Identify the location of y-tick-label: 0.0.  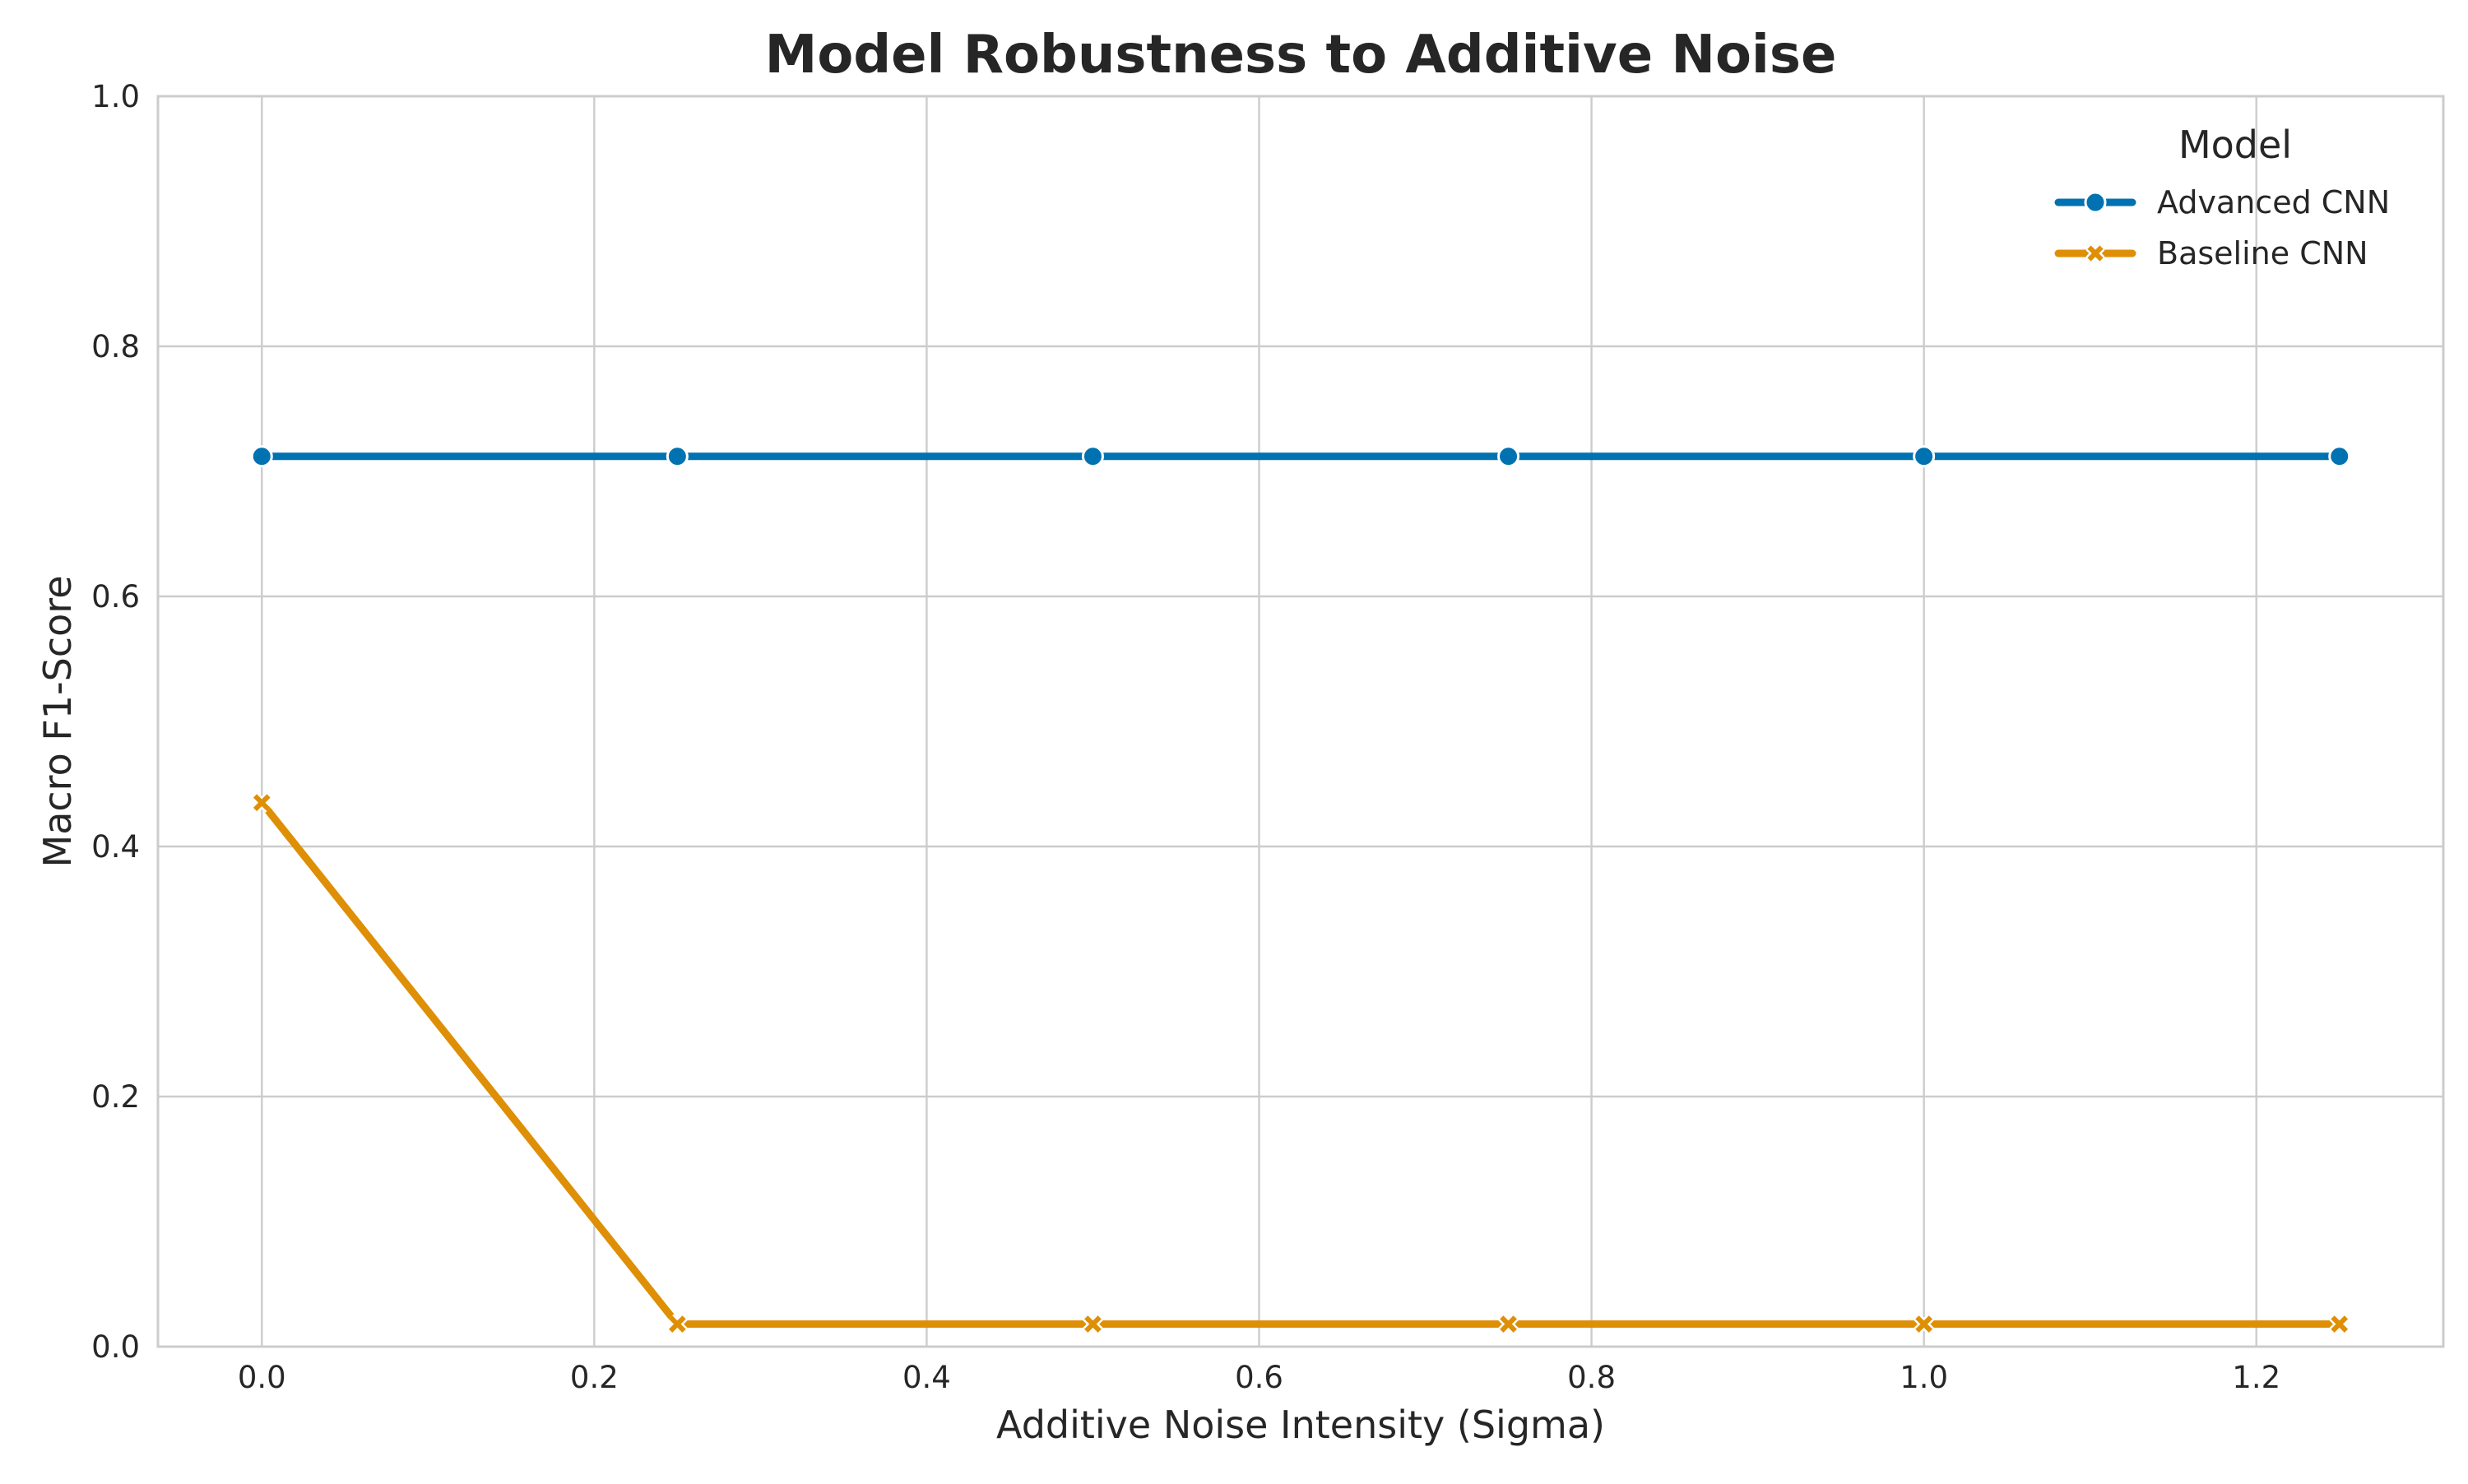
(115, 1347).